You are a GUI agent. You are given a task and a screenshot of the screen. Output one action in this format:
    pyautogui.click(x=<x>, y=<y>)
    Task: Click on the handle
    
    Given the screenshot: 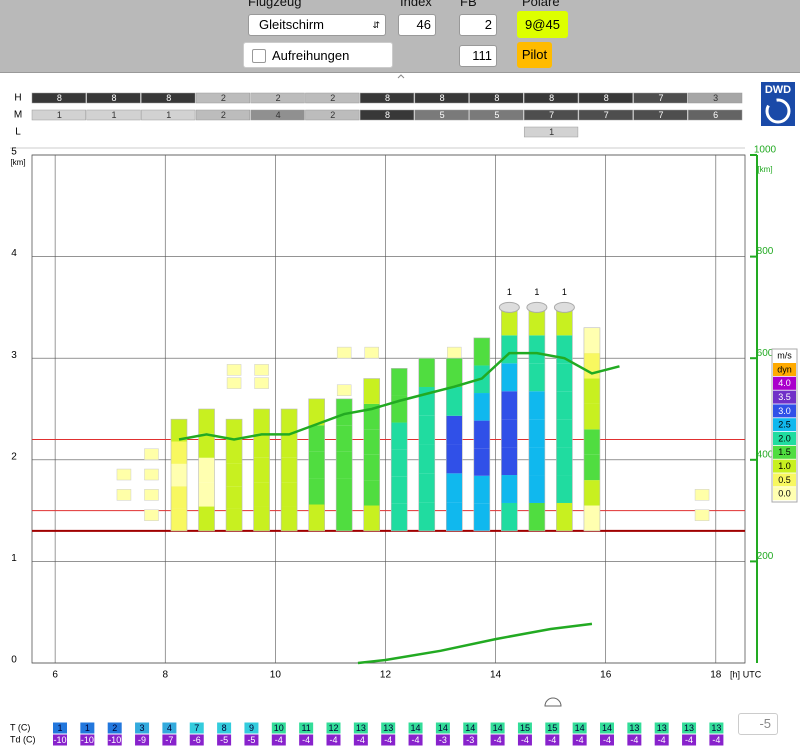 What is the action you would take?
    pyautogui.click(x=553, y=702)
    